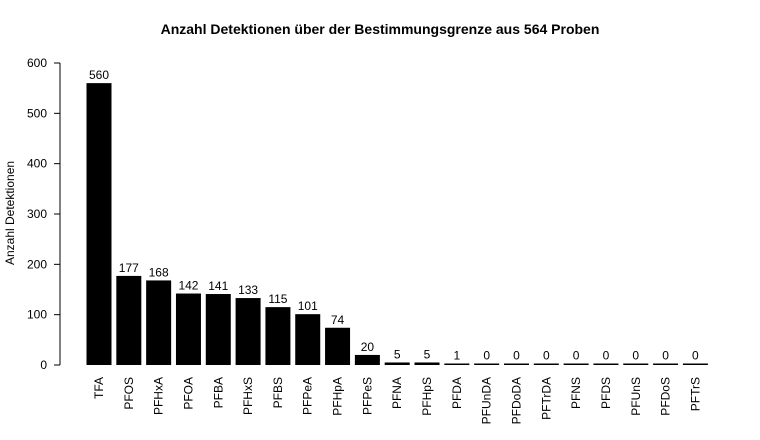 This screenshot has width=760, height=440. I want to click on data-label-pftrda: 0, so click(546, 356).